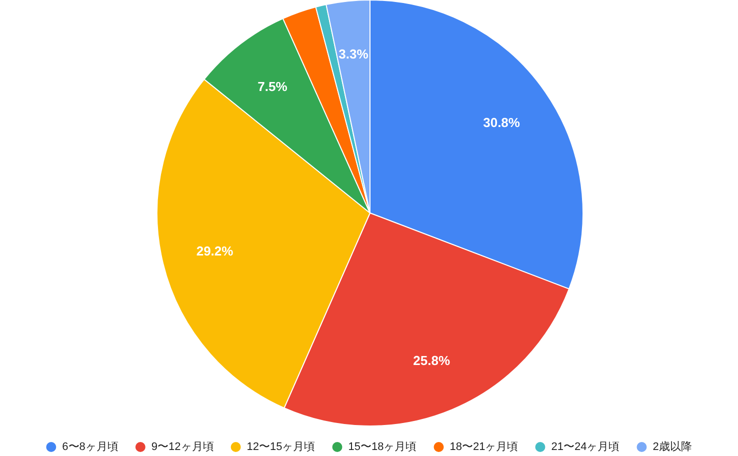 The height and width of the screenshot is (456, 738). I want to click on legend-label: 15〜18ヶ月頃, so click(382, 447).